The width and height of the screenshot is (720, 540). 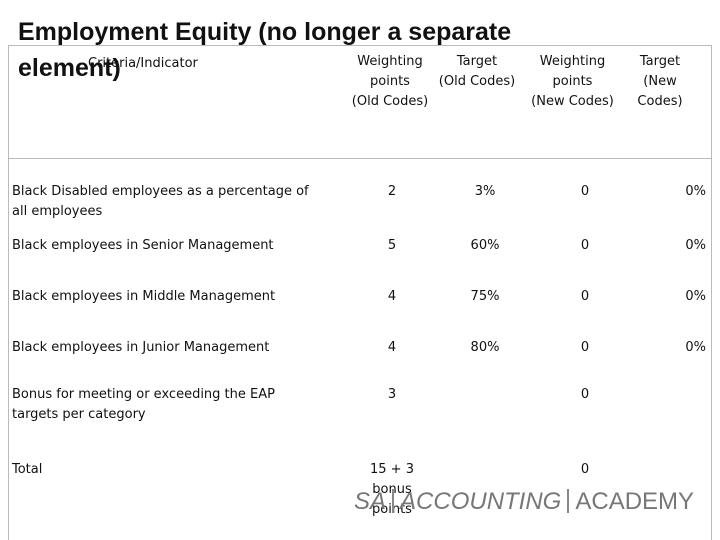 What do you see at coordinates (143, 63) in the screenshot?
I see `column-header: Criteria/Indicator` at bounding box center [143, 63].